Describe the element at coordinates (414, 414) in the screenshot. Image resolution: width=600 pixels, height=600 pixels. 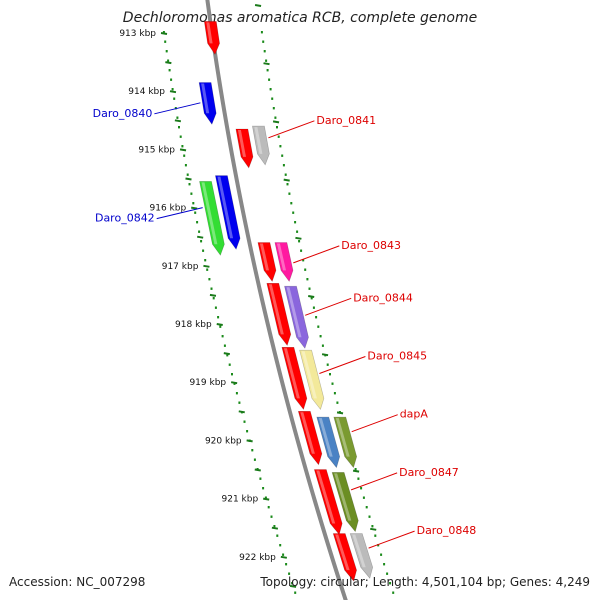
I see `gene-label: dapA` at that location.